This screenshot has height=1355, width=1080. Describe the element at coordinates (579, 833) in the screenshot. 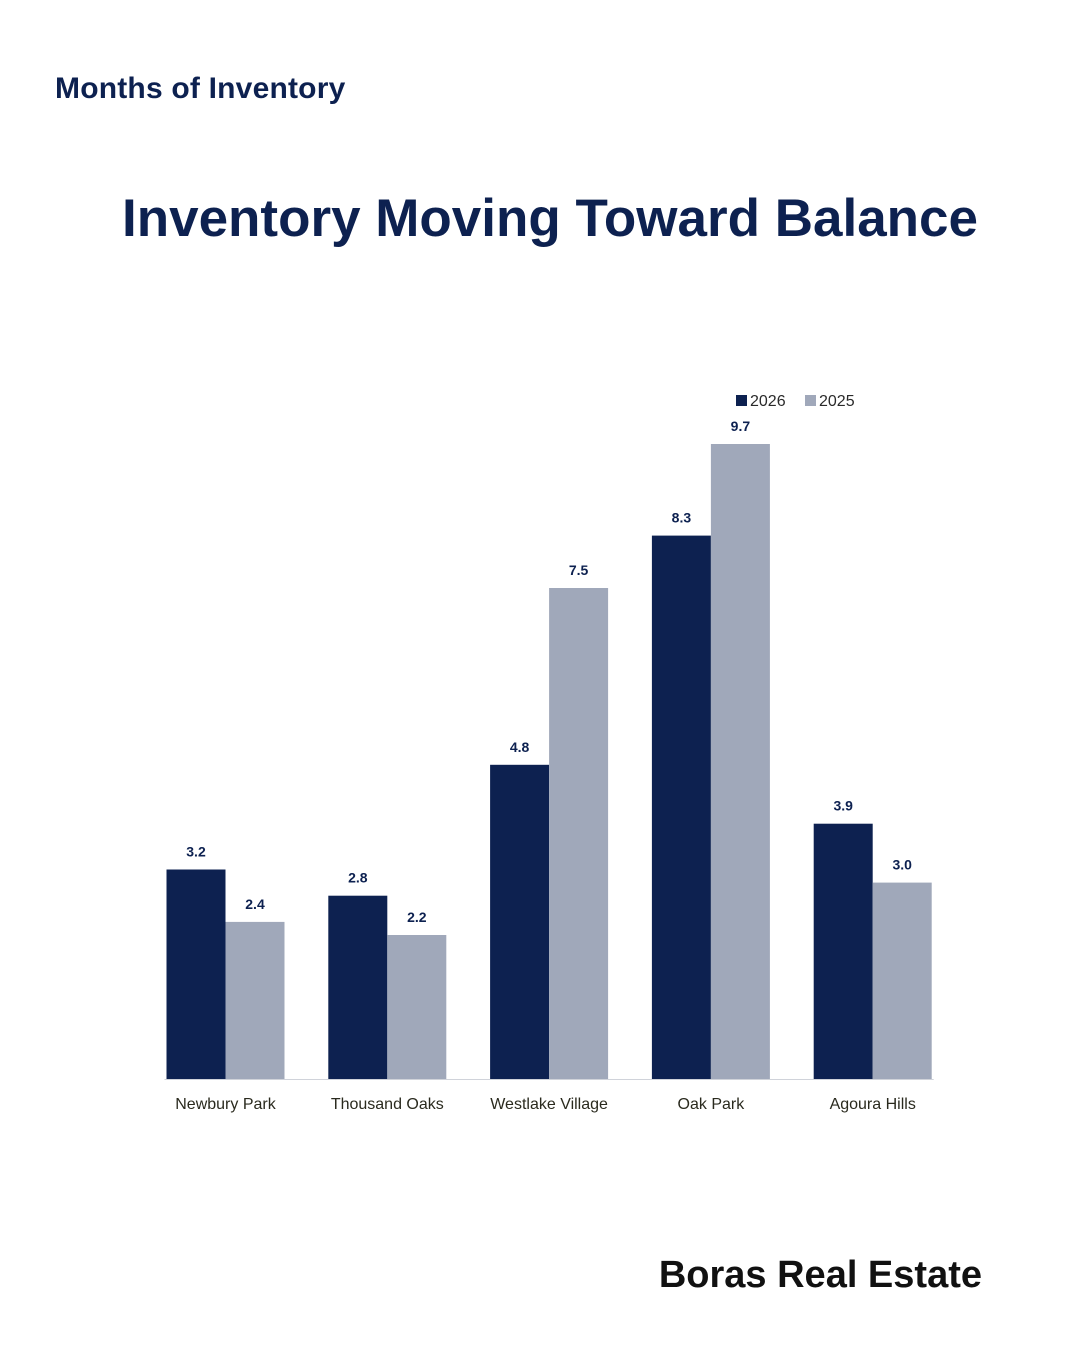

I see `bar-2025-westlake-village` at that location.